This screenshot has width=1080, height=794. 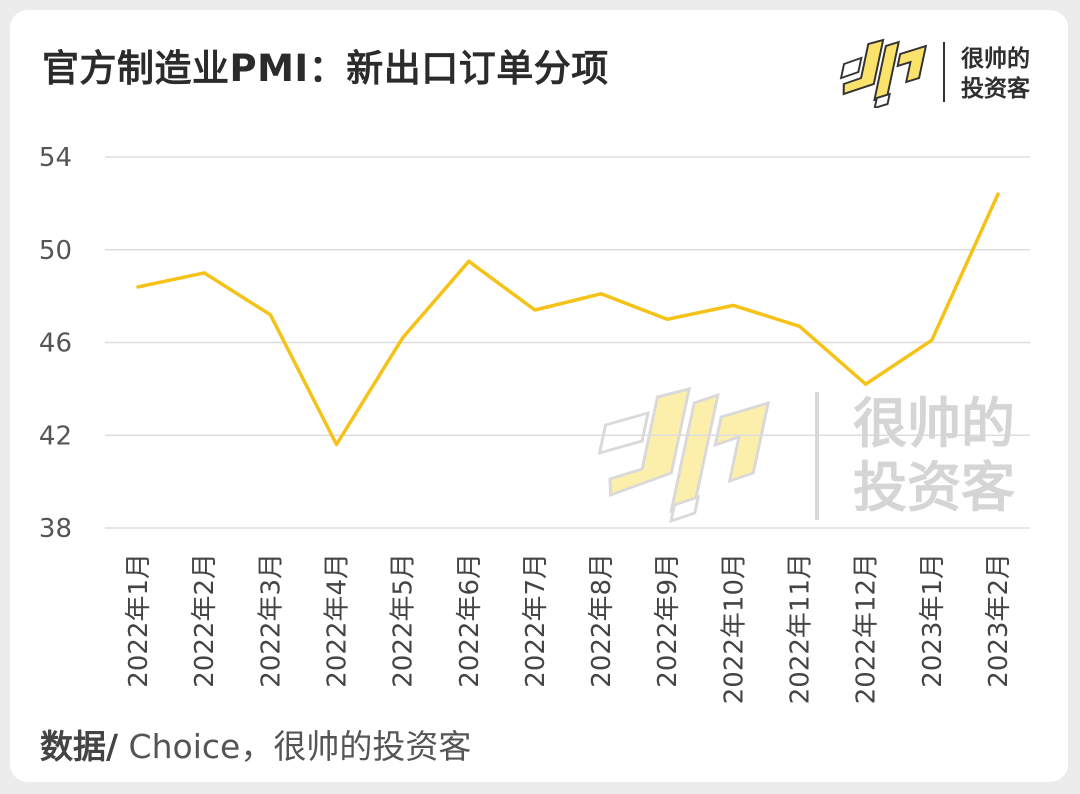 I want to click on watermark-logo-icon, so click(x=684, y=455).